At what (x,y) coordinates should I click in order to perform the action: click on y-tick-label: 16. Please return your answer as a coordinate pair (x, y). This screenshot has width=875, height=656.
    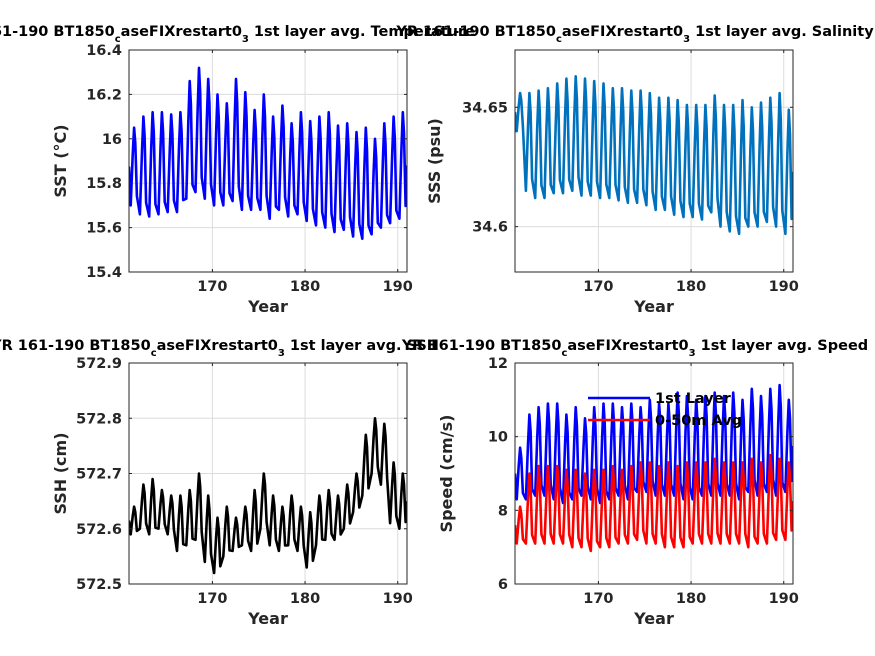
    Looking at the image, I should click on (112, 140).